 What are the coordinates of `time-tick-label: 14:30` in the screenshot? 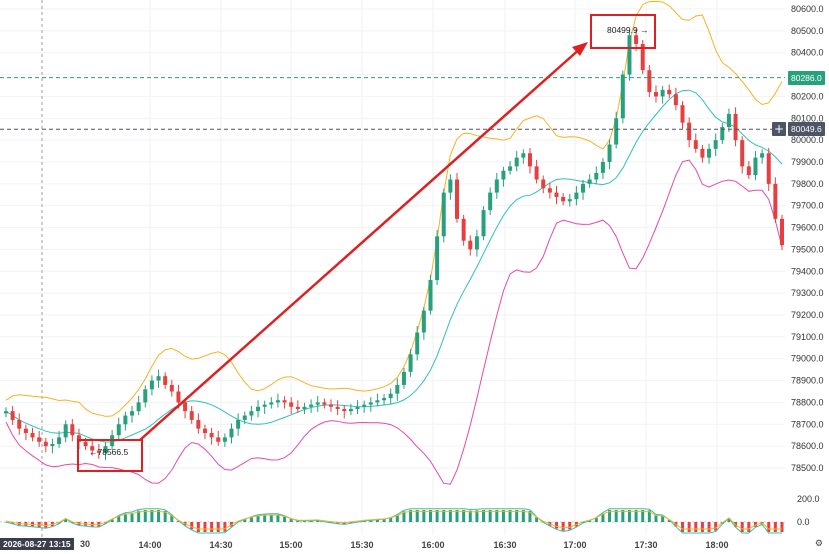 It's located at (220, 545).